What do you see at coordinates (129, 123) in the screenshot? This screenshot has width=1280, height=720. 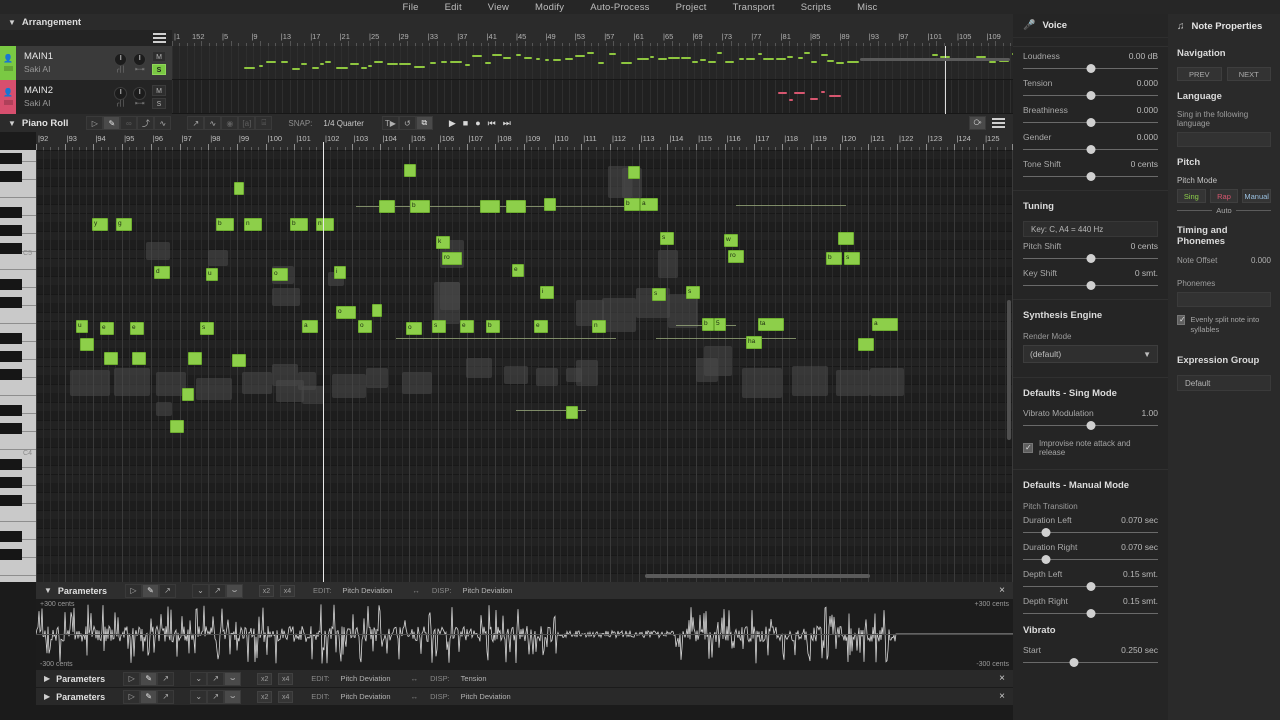 I see `link-tool: ∞` at bounding box center [129, 123].